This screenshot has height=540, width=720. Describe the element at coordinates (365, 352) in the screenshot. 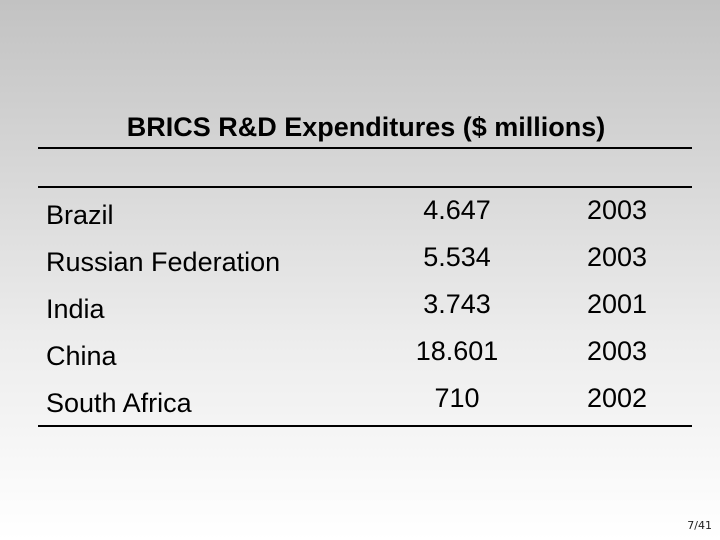

I see `table-row: China 18.601 2003` at that location.